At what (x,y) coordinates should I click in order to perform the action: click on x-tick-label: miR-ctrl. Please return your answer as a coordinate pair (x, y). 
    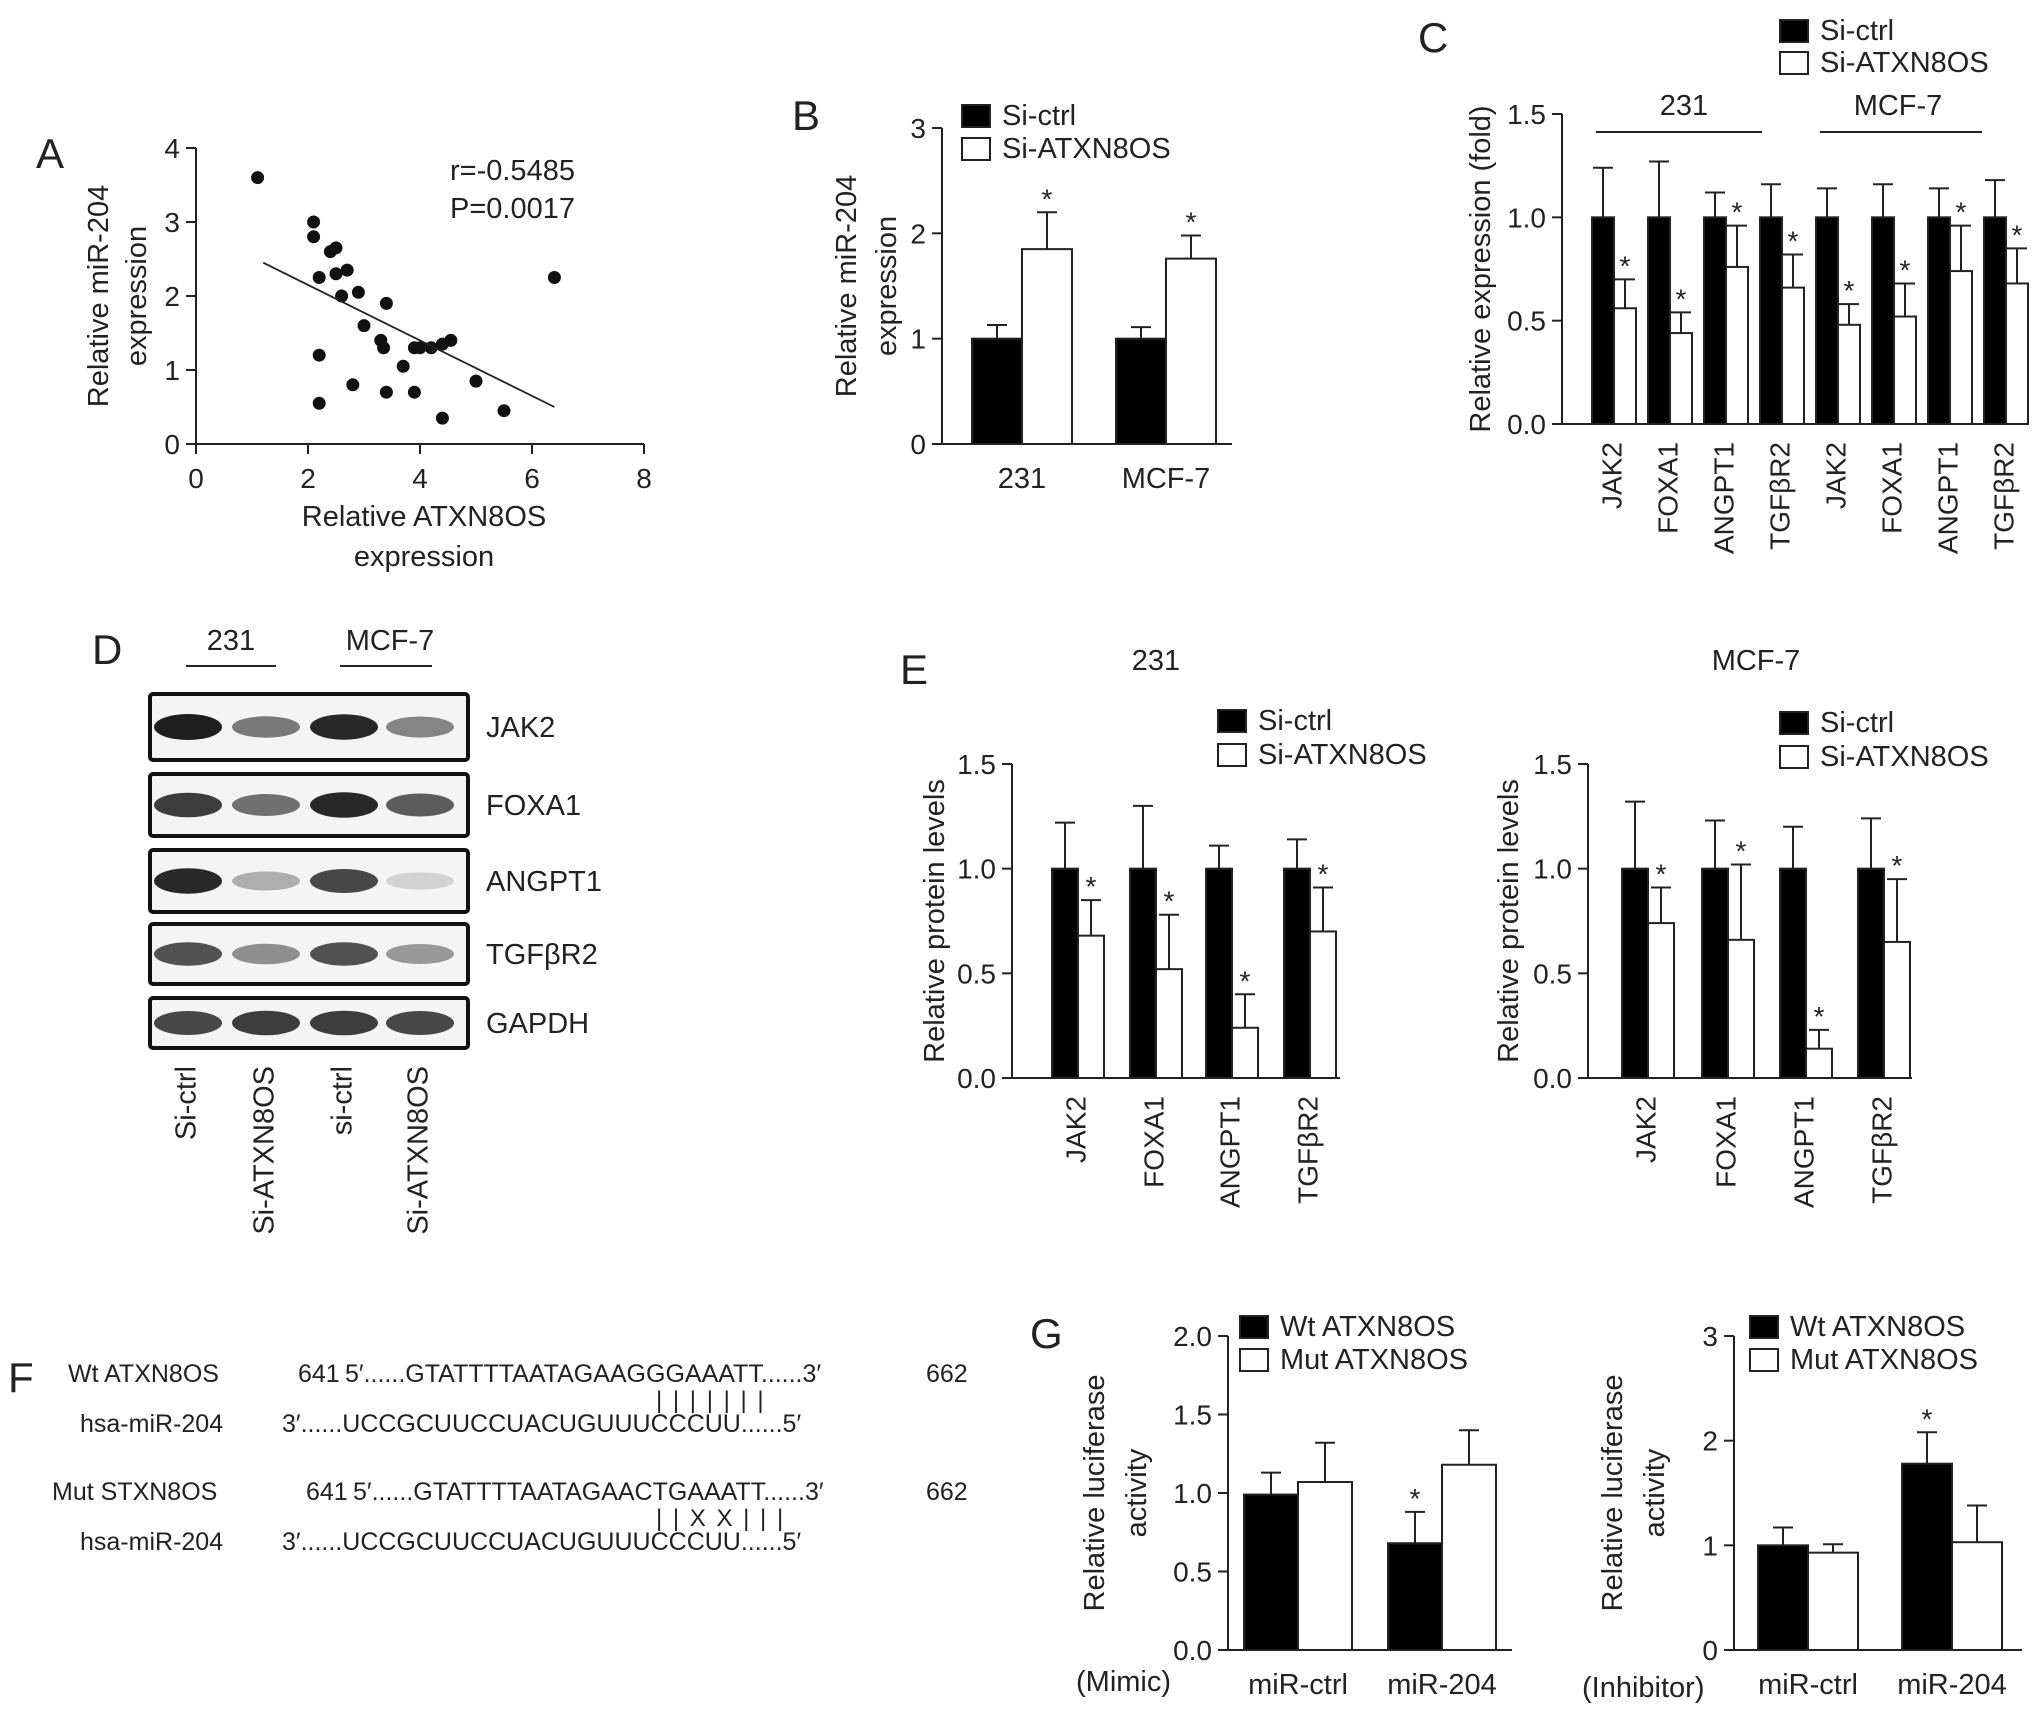
    Looking at the image, I should click on (1808, 1685).